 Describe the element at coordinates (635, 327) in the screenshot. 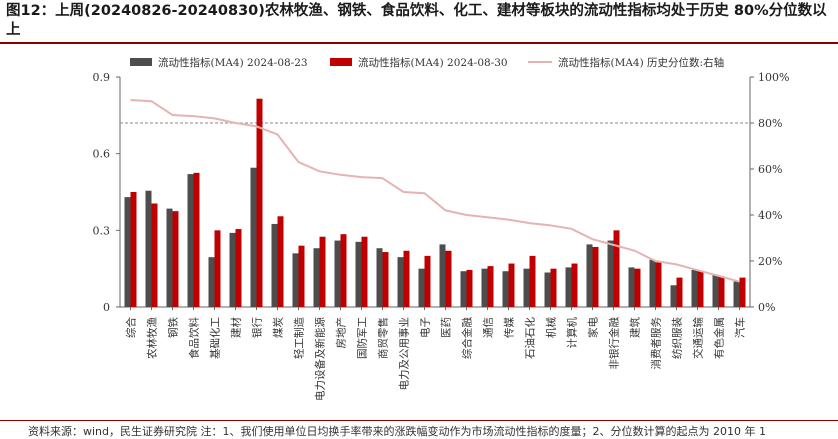

I see `category-label: 建筑` at that location.